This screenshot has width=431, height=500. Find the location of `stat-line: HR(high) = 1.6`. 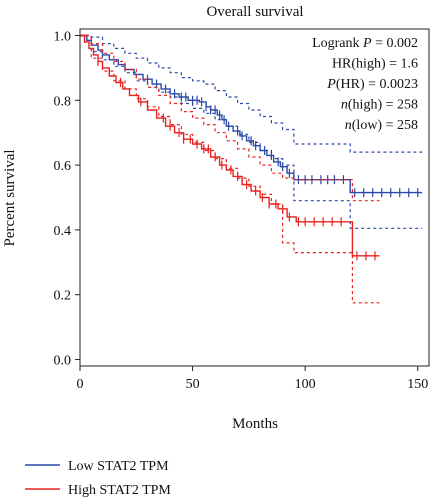

stat-line: HR(high) = 1.6 is located at coordinates (375, 64).